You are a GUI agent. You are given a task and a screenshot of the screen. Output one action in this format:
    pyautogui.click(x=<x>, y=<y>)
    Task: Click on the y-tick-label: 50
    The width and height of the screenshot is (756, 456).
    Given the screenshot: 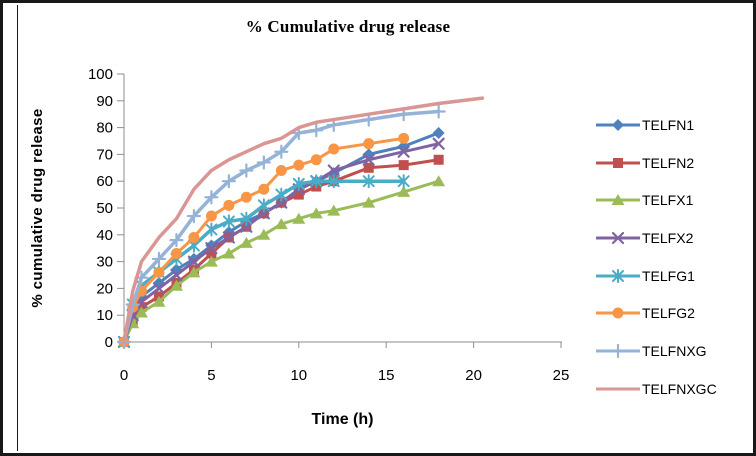 What is the action you would take?
    pyautogui.click(x=104, y=208)
    